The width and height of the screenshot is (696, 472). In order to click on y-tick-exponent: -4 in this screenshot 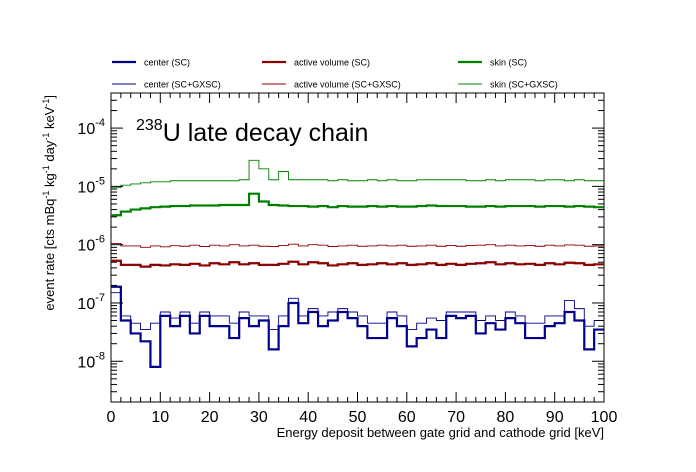, I will do `click(100, 123)`.